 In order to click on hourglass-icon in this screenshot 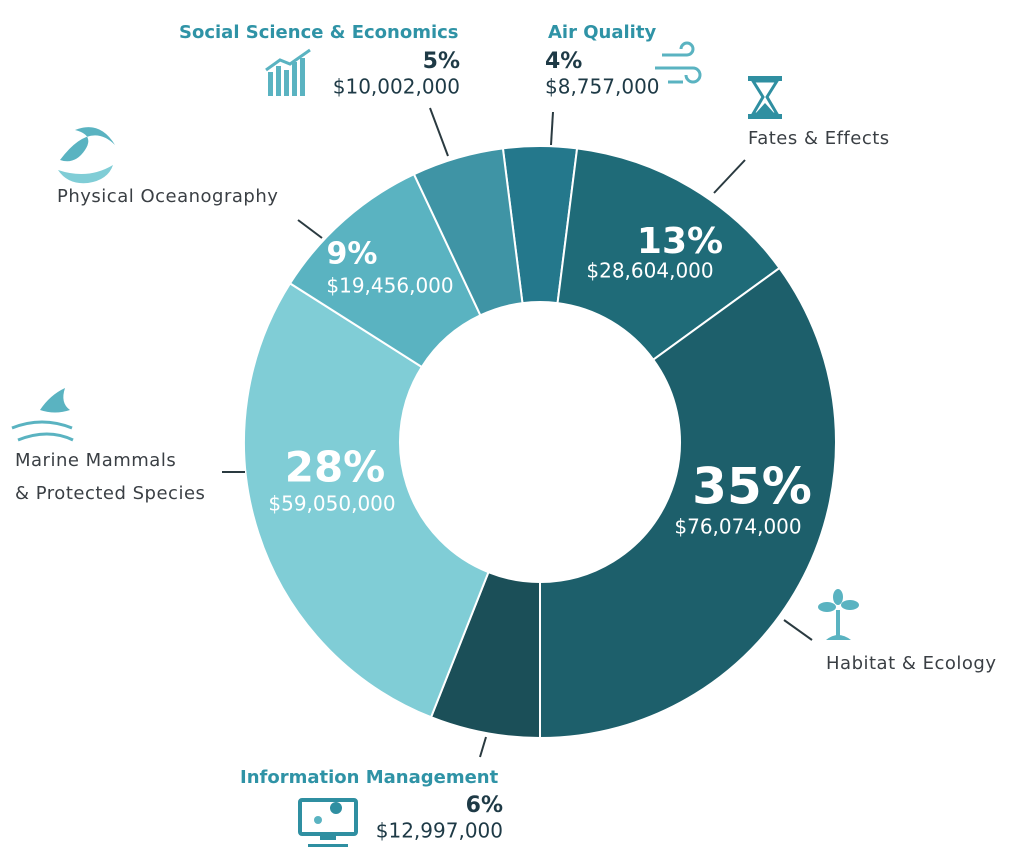, I will do `click(765, 97)`.